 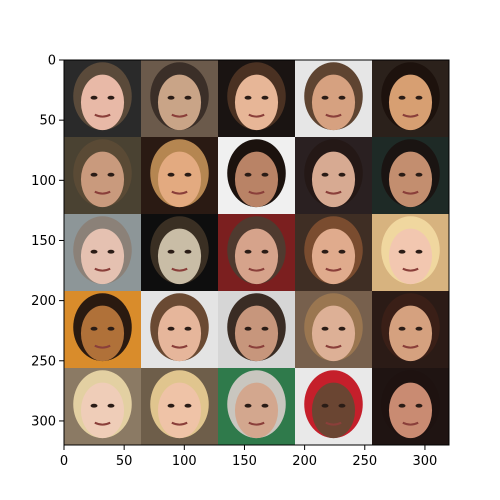 I want to click on y-tick-label: 250, so click(x=43, y=361).